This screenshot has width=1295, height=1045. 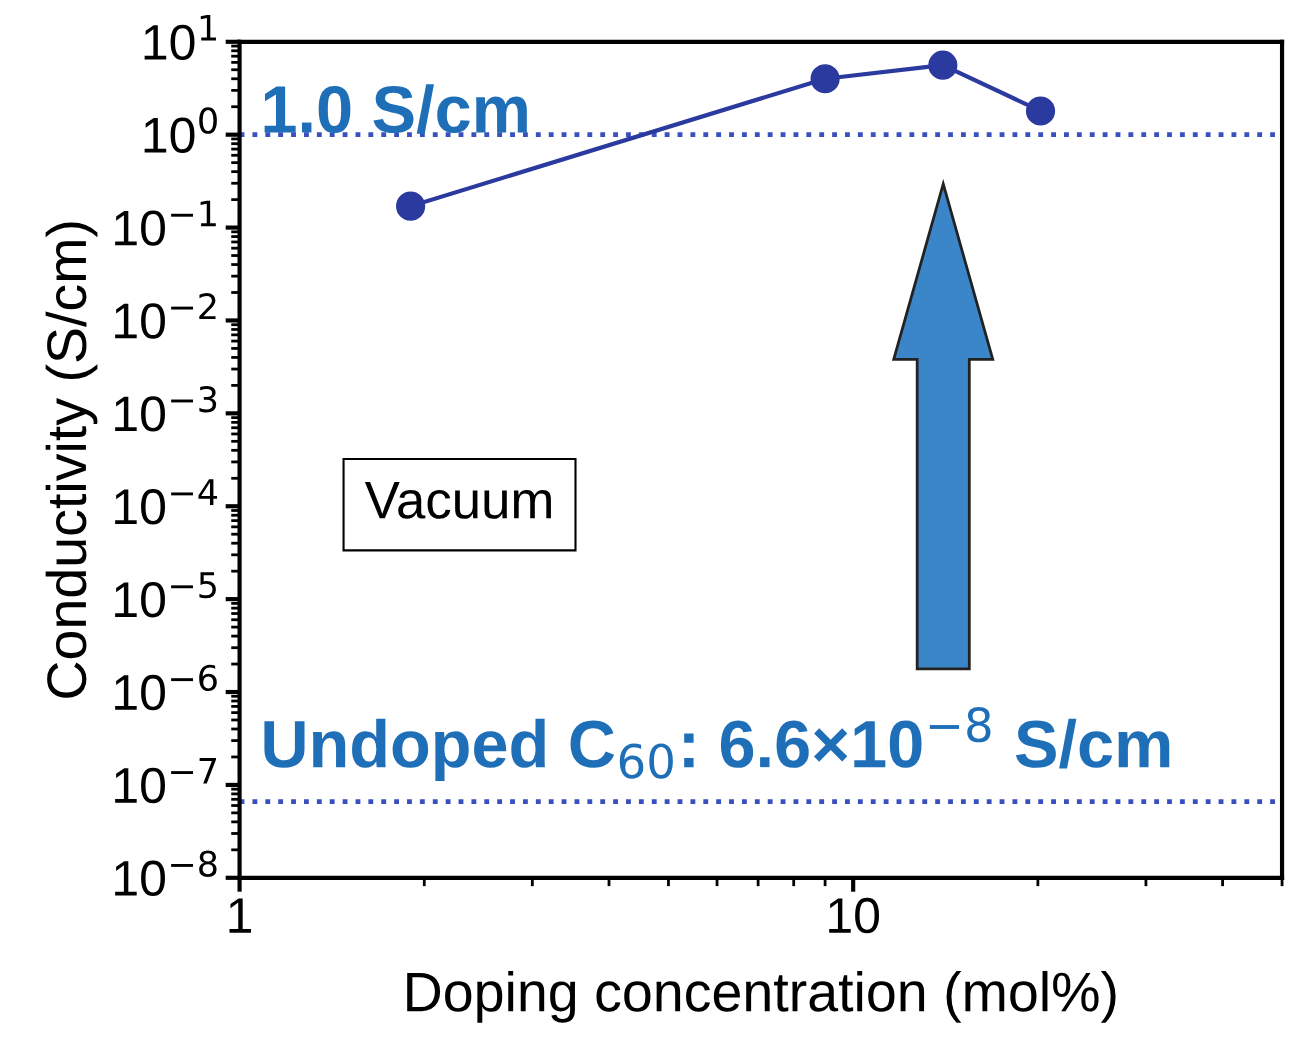 What do you see at coordinates (165, 316) in the screenshot?
I see `y-tick-label: 10$^{−2}$` at bounding box center [165, 316].